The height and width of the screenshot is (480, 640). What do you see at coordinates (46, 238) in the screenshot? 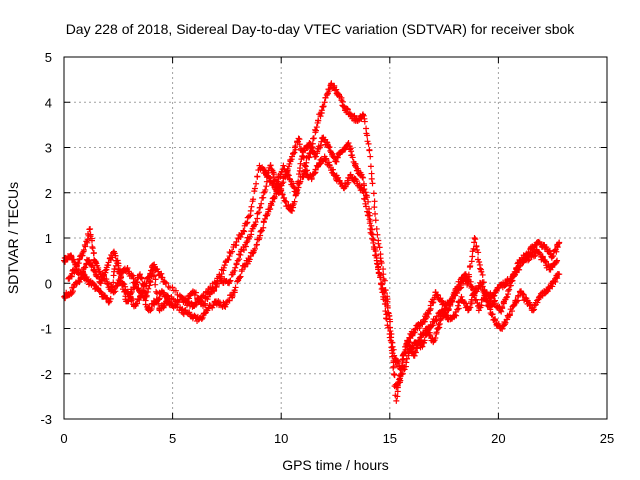
I see `y-tick-labels: -3 -2 -1 0 1 2 3 4 5` at bounding box center [46, 238].